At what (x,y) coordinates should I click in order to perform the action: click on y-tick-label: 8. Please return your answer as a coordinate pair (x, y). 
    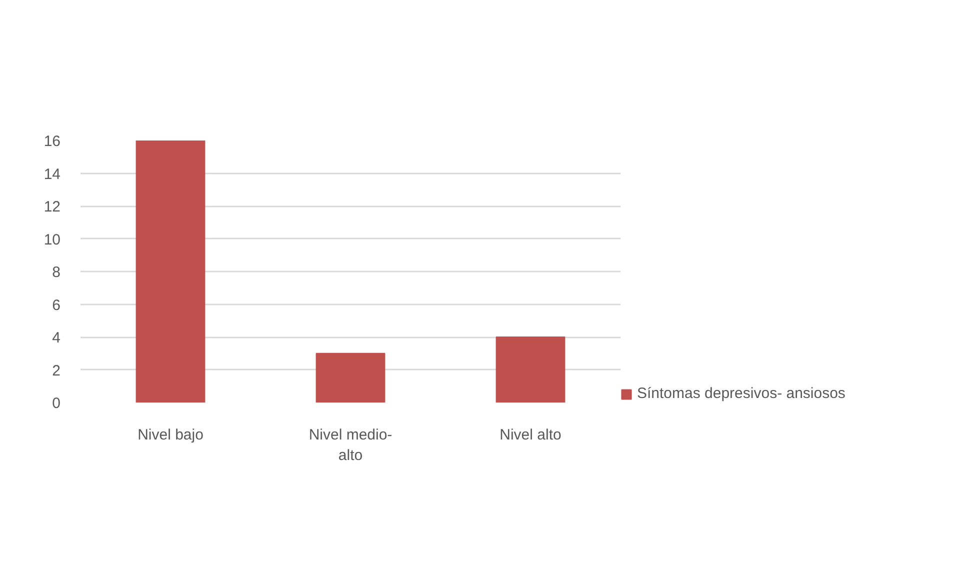
    Looking at the image, I should click on (56, 272).